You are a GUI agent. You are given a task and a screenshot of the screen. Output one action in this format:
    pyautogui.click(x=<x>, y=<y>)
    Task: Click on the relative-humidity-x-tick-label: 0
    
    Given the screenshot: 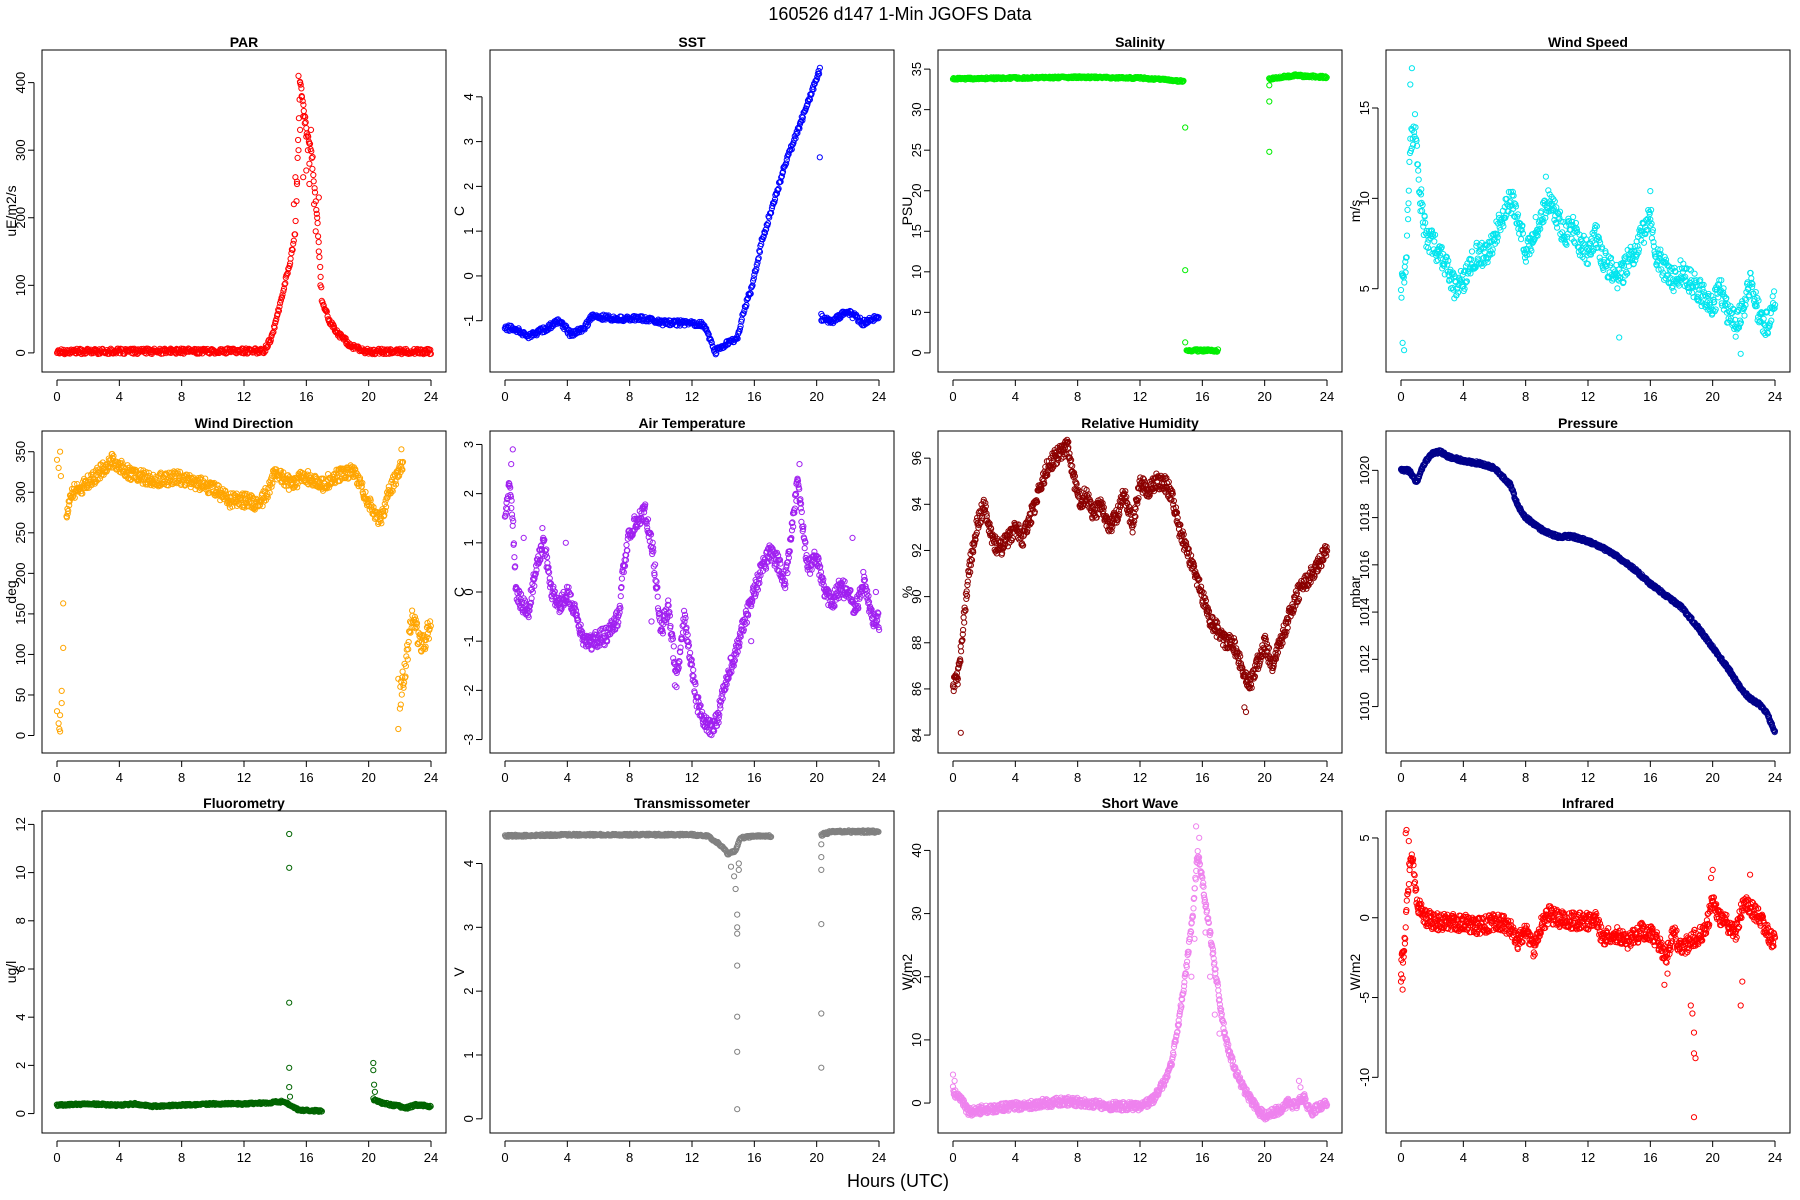 What is the action you would take?
    pyautogui.click(x=952, y=777)
    